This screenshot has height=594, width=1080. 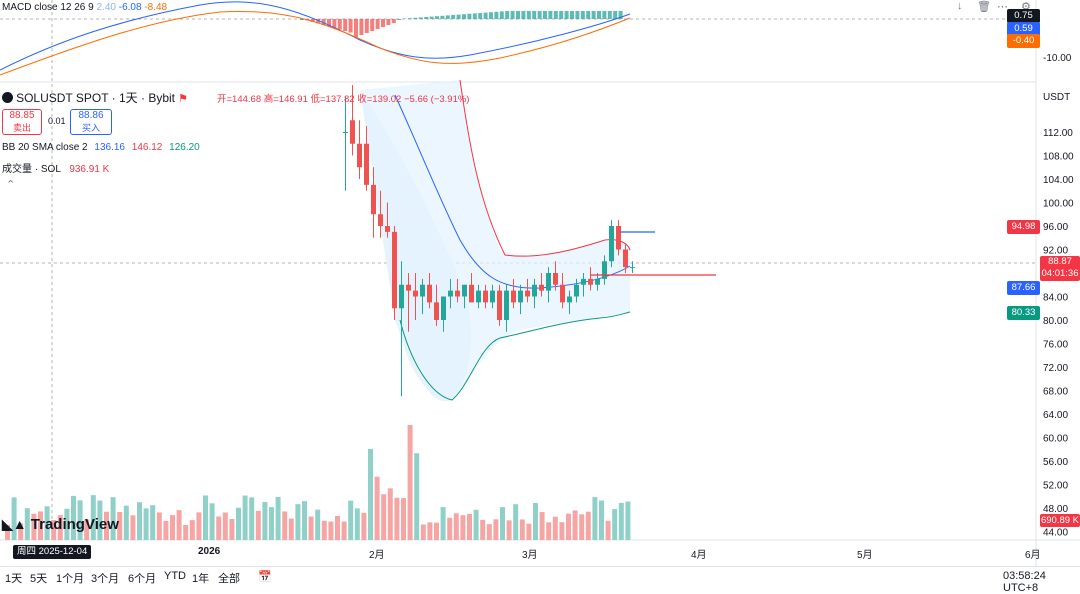 What do you see at coordinates (95, 98) in the screenshot?
I see `symbol-title: SOLUSDT SPOT · 1天 · Bybit` at bounding box center [95, 98].